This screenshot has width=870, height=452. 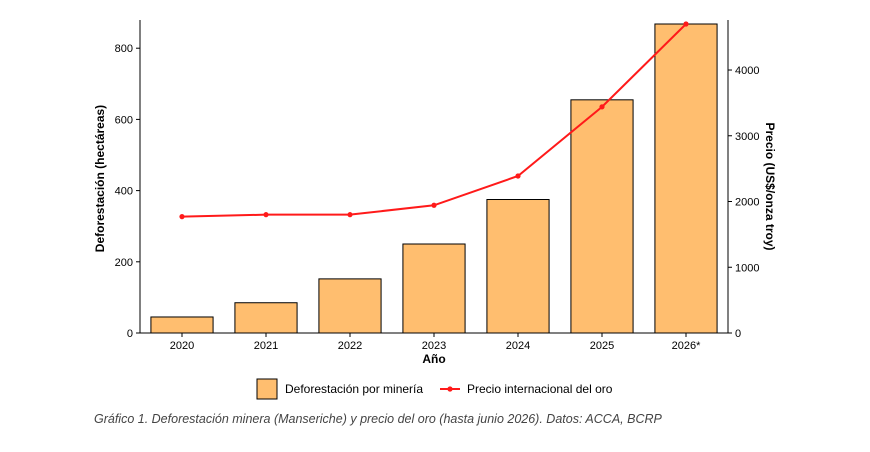 What do you see at coordinates (686, 346) in the screenshot?
I see `x-tick-label: 2026*` at bounding box center [686, 346].